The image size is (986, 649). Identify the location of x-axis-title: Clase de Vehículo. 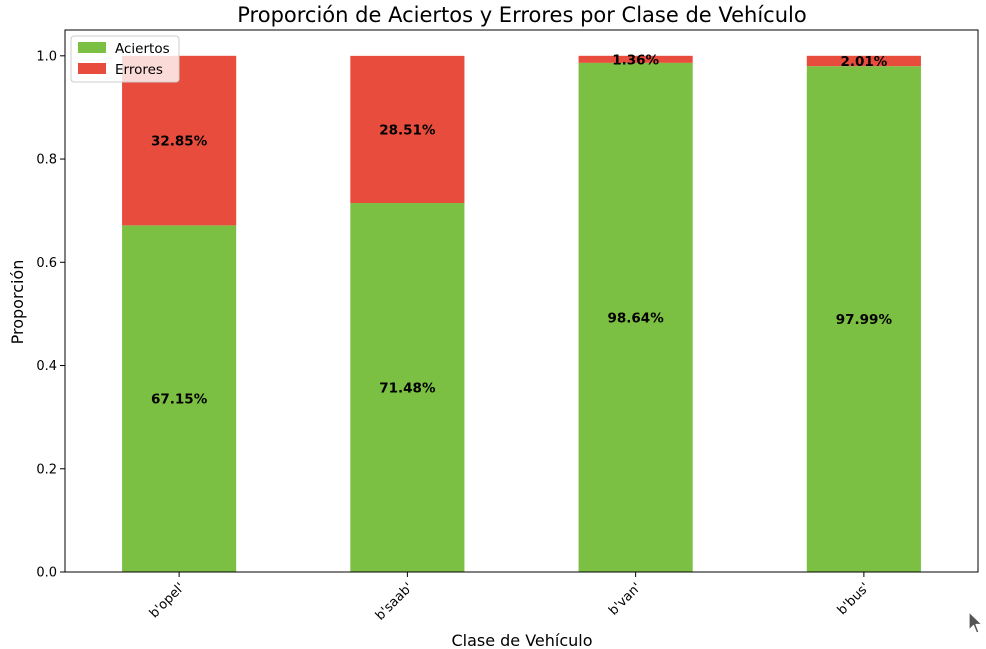
(521, 640).